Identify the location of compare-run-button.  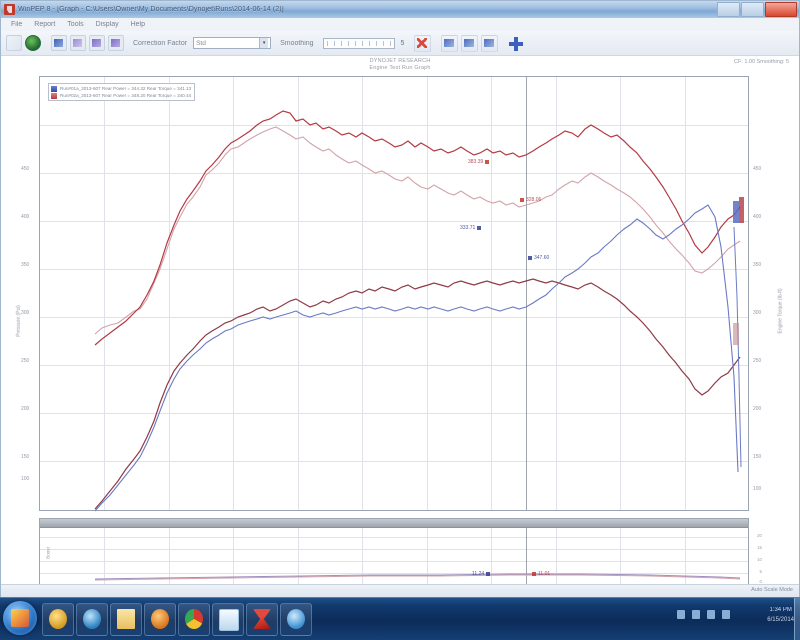
(78, 43).